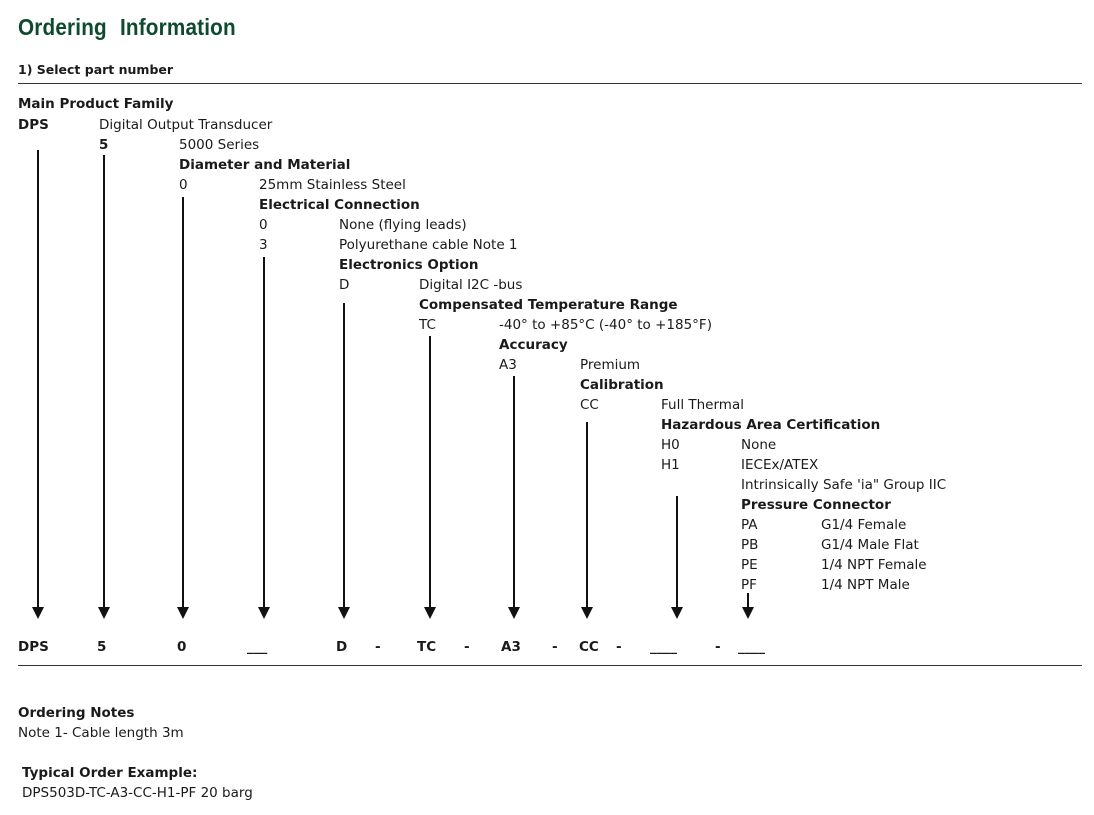  I want to click on hazardous-option-desc: IECEx/ATEX, so click(780, 465).